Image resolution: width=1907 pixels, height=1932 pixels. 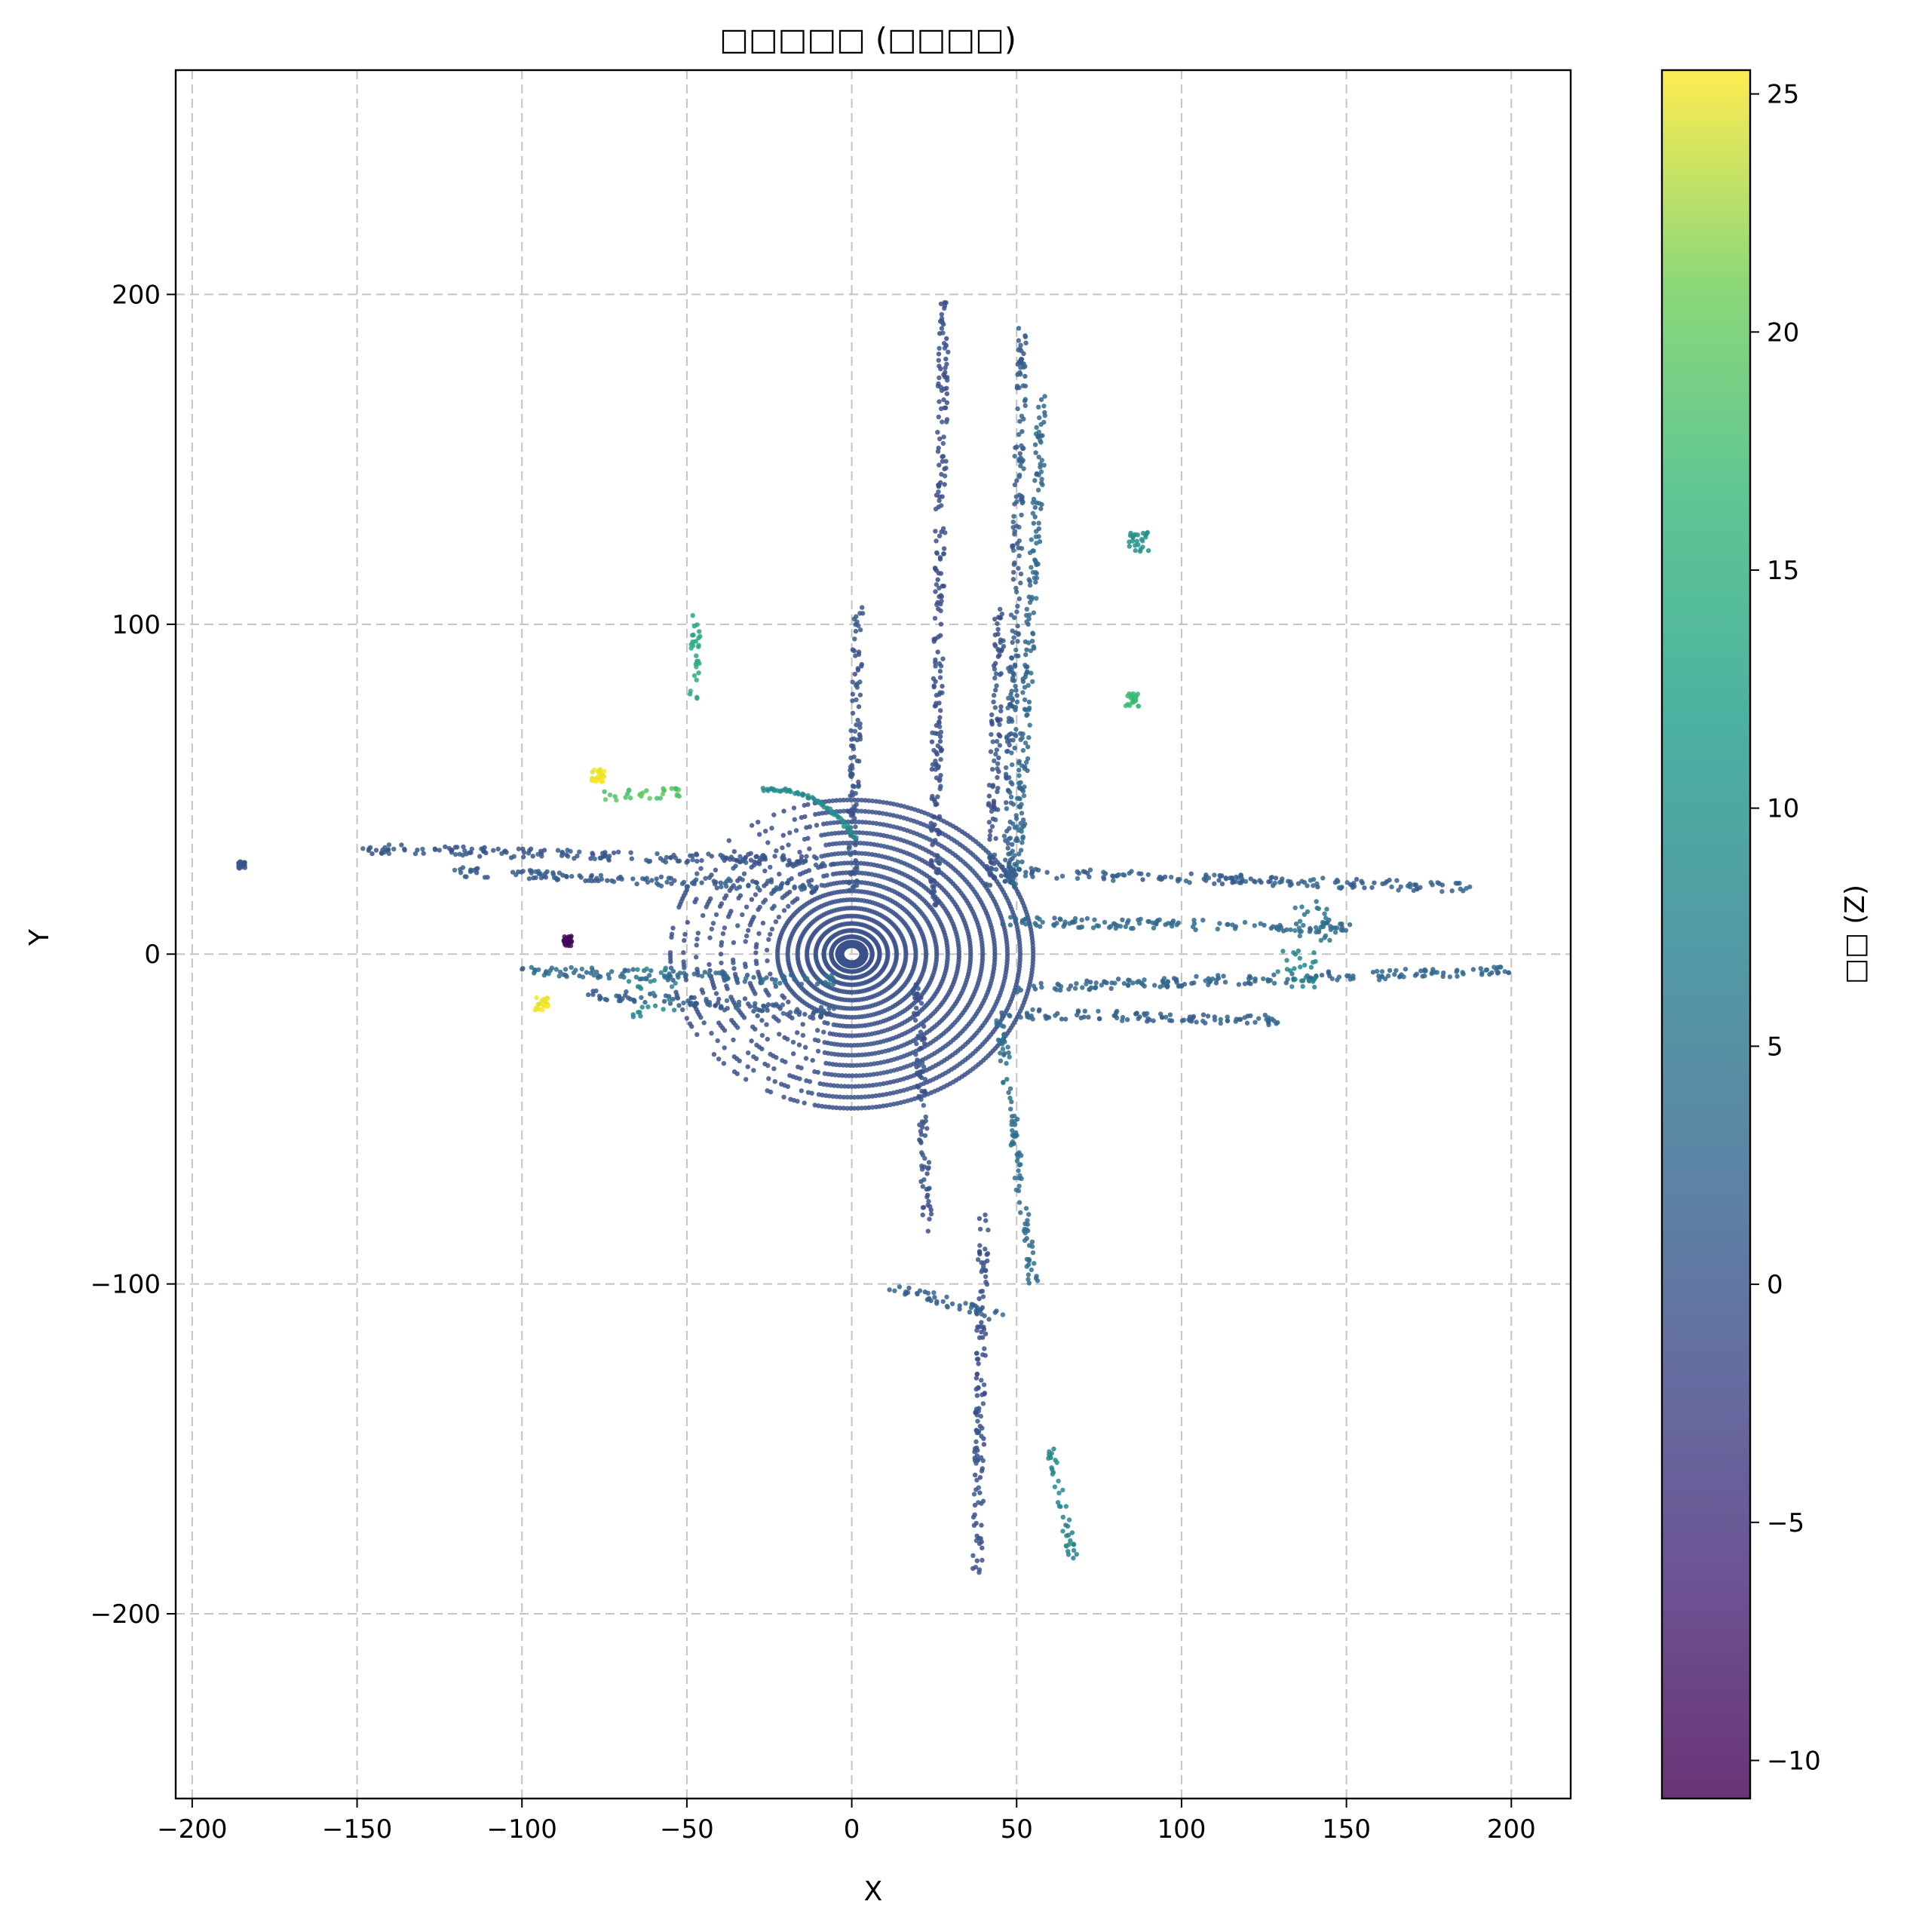 What do you see at coordinates (1058, 1481) in the screenshot?
I see `point-group-18-point` at bounding box center [1058, 1481].